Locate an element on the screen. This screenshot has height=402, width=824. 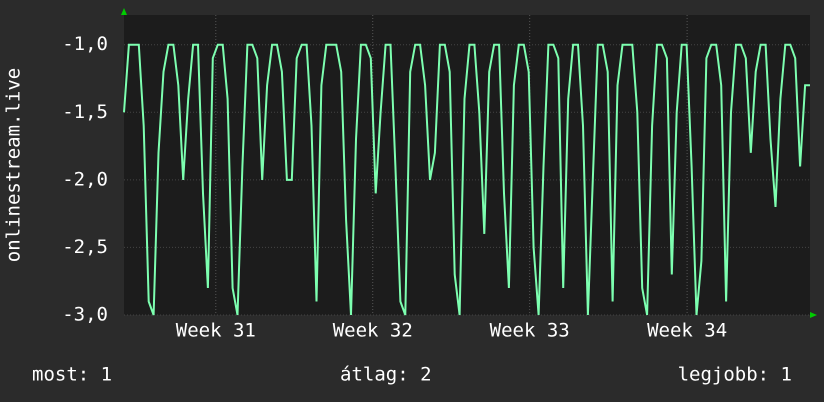
x-tick-label: Week 32 is located at coordinates (373, 331).